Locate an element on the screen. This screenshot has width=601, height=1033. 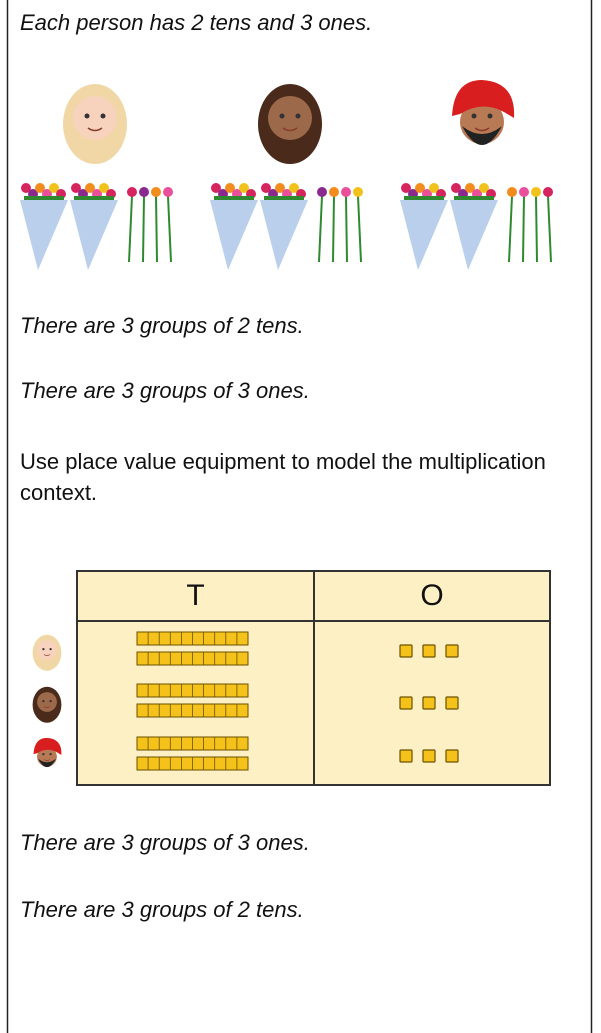
statement: There are 3 groups of 2 tens. is located at coordinates (162, 325).